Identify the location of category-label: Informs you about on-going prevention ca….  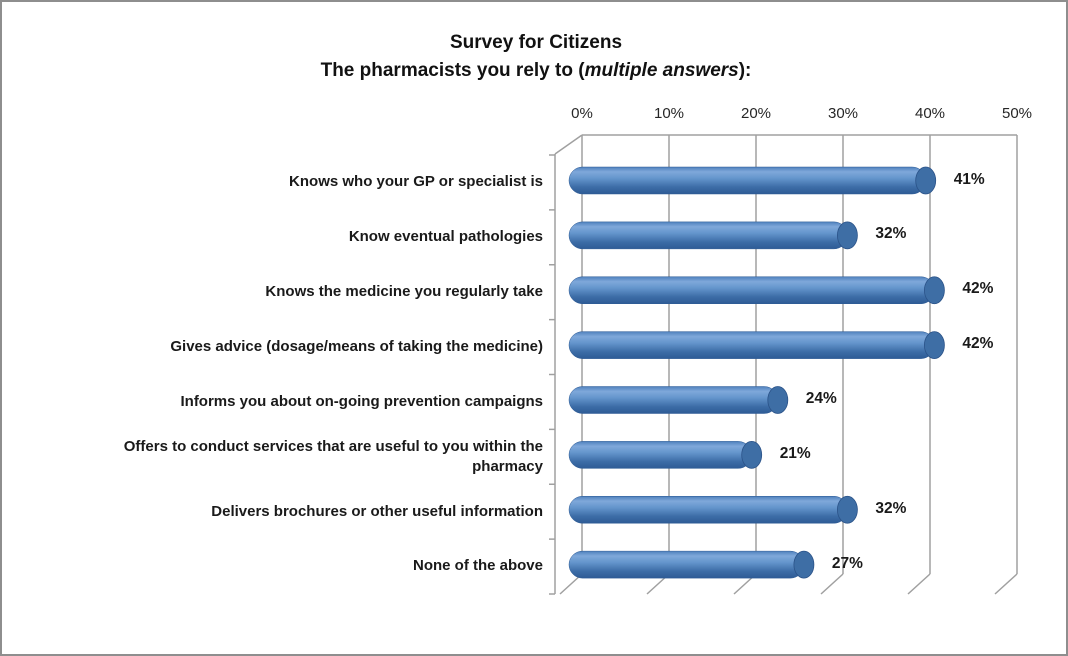
(361, 401).